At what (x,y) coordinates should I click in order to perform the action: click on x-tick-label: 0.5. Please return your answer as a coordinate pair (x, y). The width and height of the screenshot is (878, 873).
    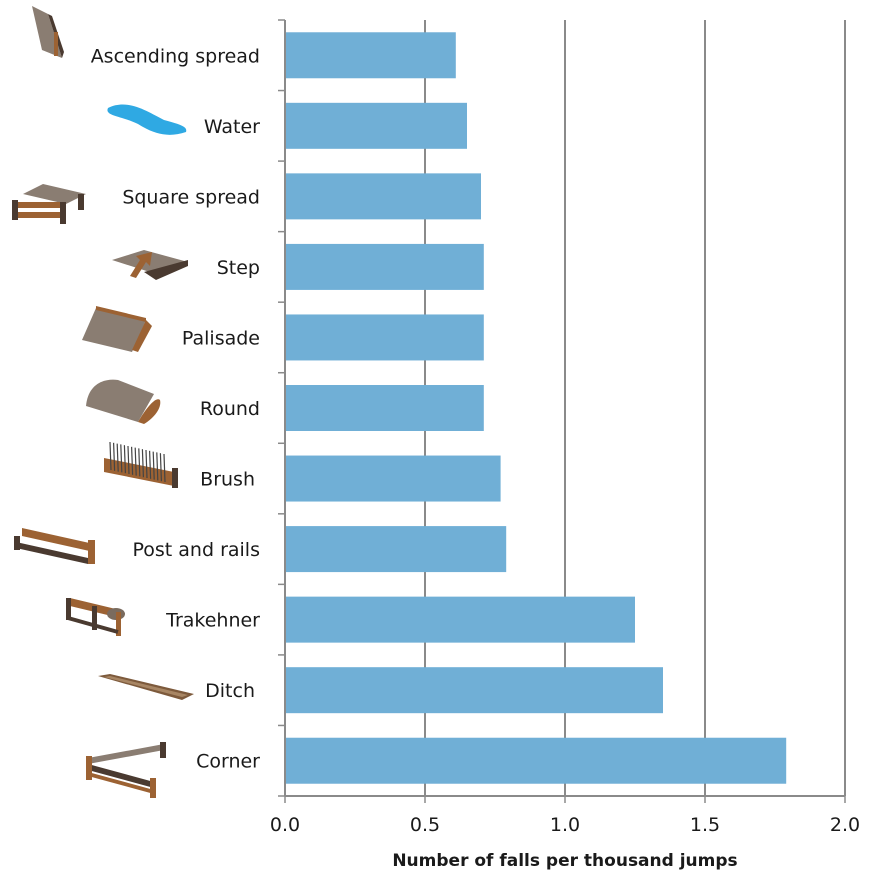
    Looking at the image, I should click on (425, 825).